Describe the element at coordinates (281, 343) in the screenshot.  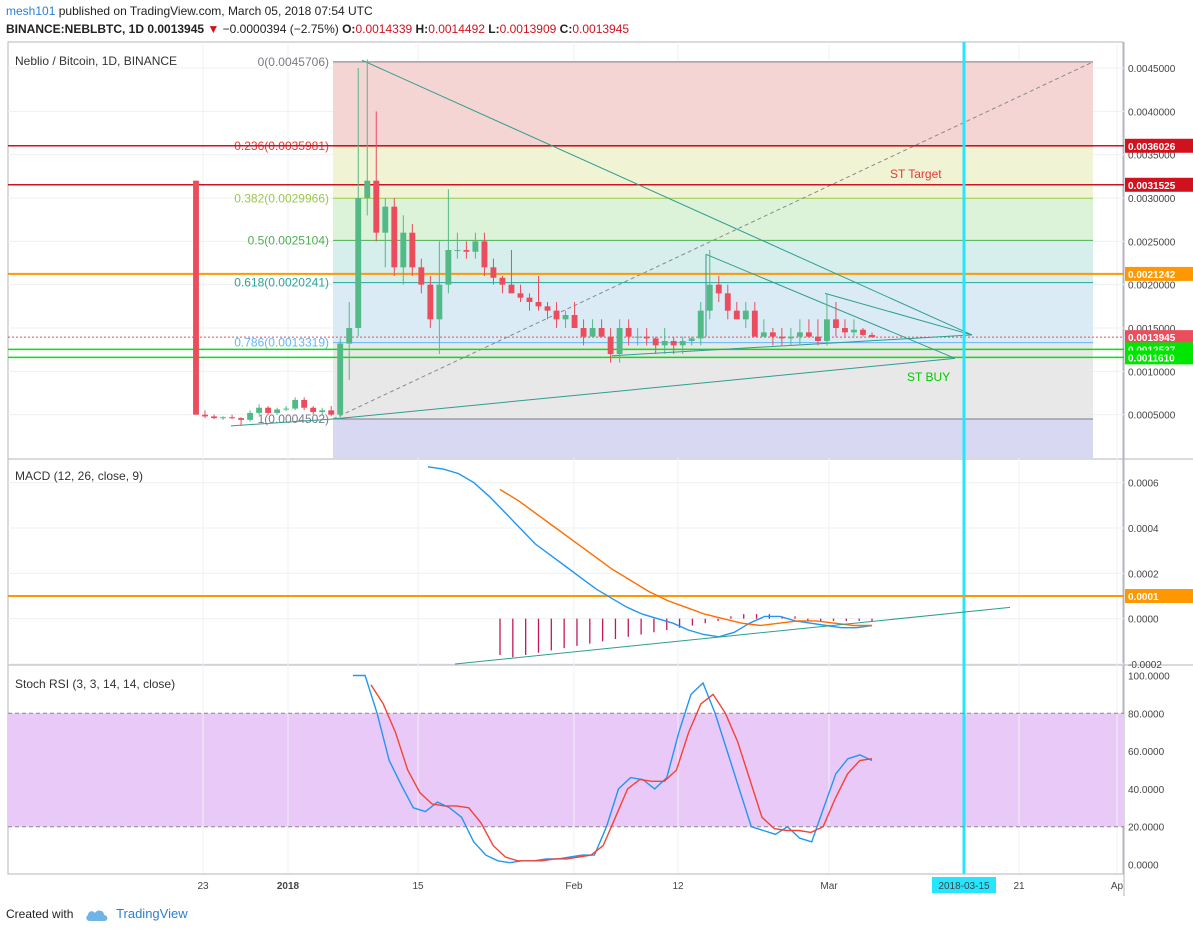
I see `fib-level-label: 0.786(0.0013319)` at that location.